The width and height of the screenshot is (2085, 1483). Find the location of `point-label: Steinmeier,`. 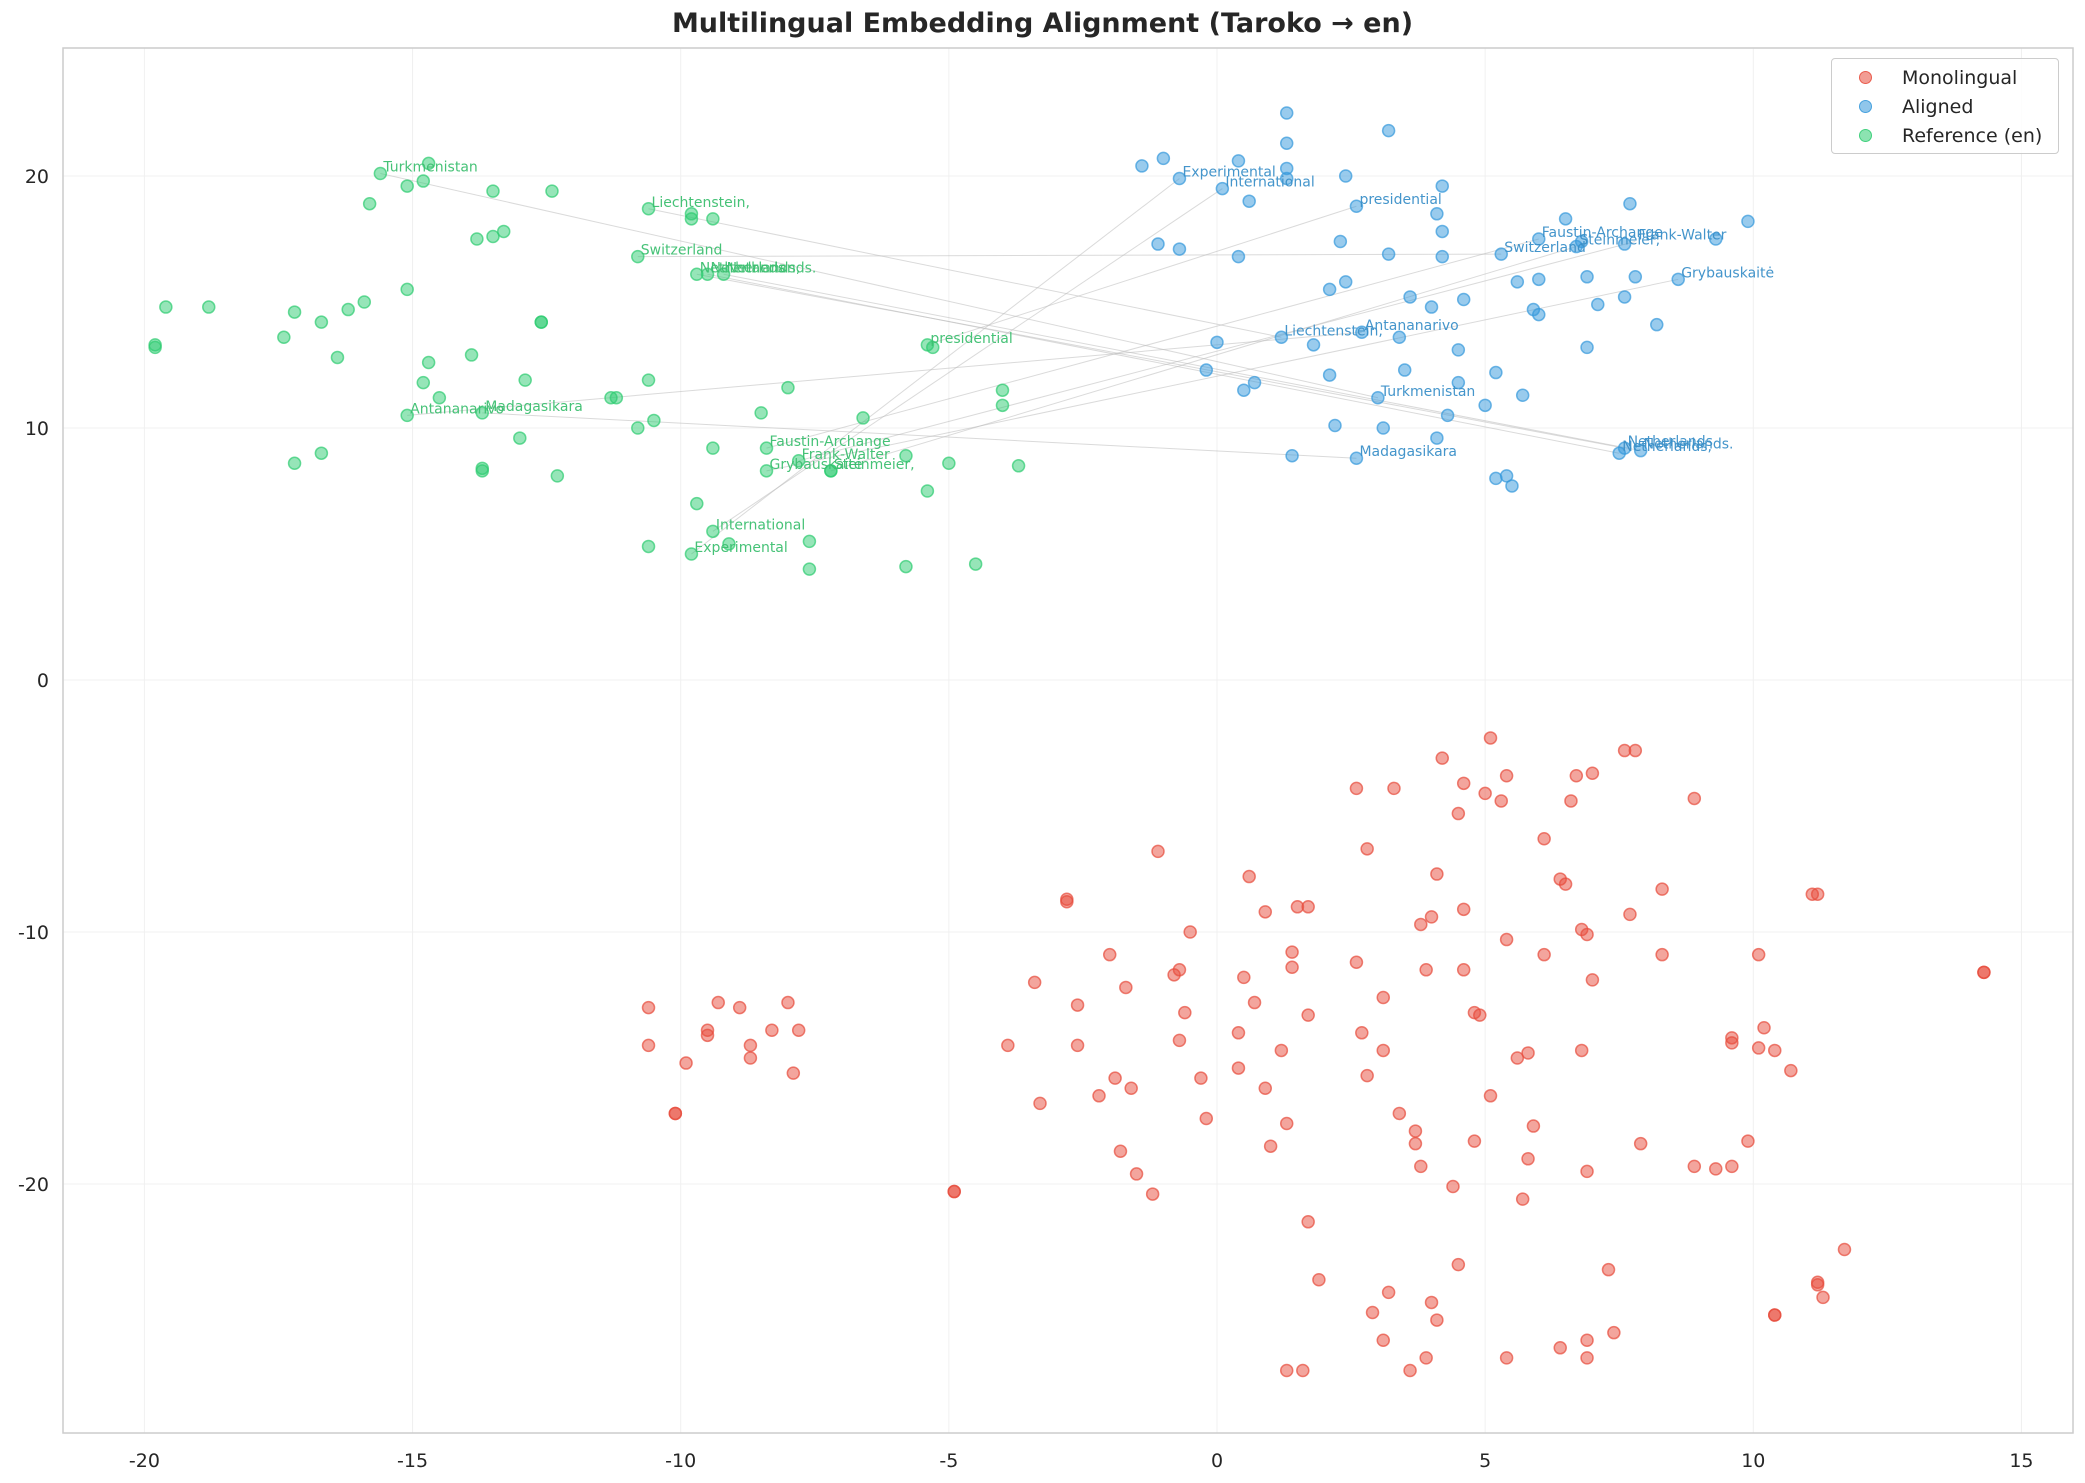

point-label: Steinmeier, is located at coordinates (1619, 241).